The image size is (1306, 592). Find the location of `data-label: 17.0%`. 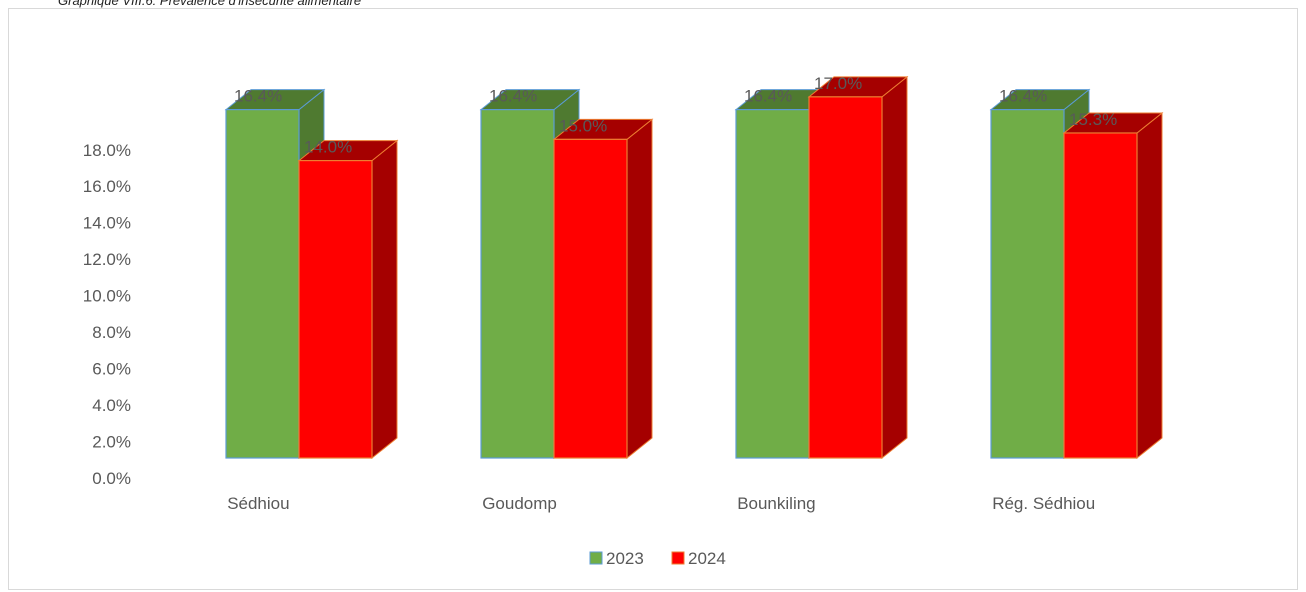

data-label: 17.0% is located at coordinates (838, 83).